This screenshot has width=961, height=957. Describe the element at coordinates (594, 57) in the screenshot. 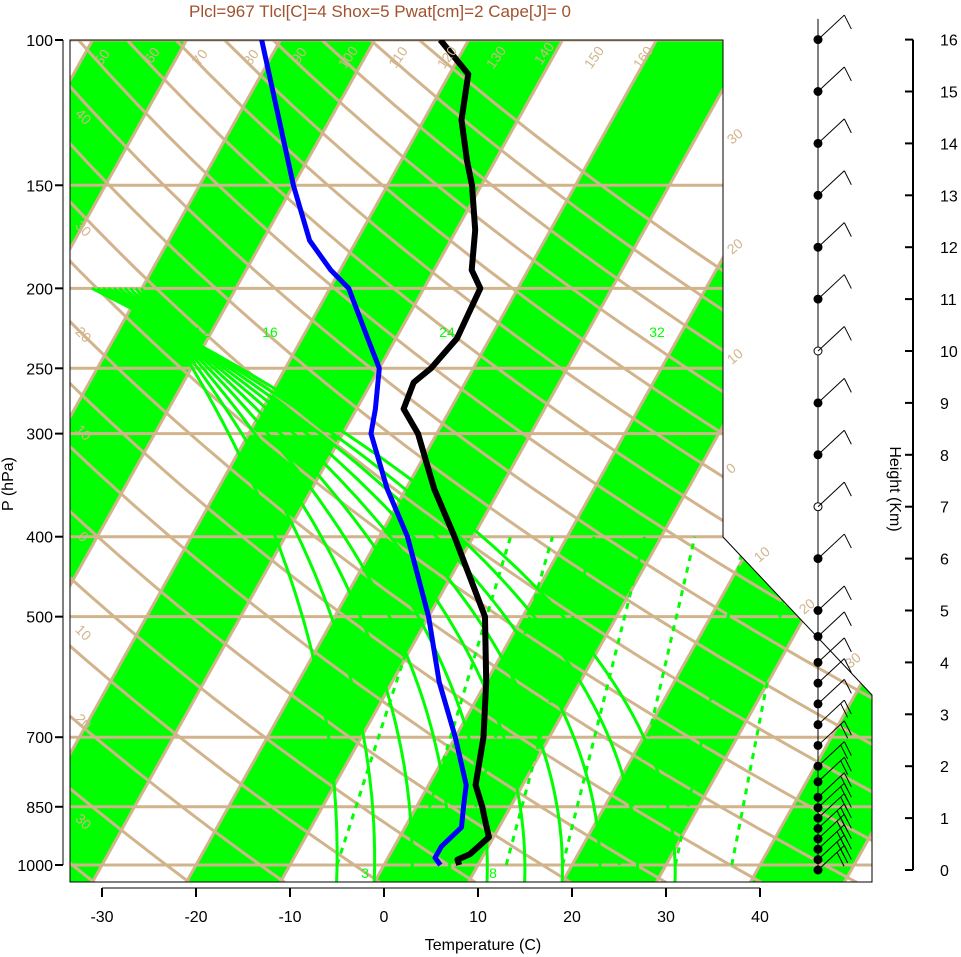

I see `isotherm-label: 150` at that location.